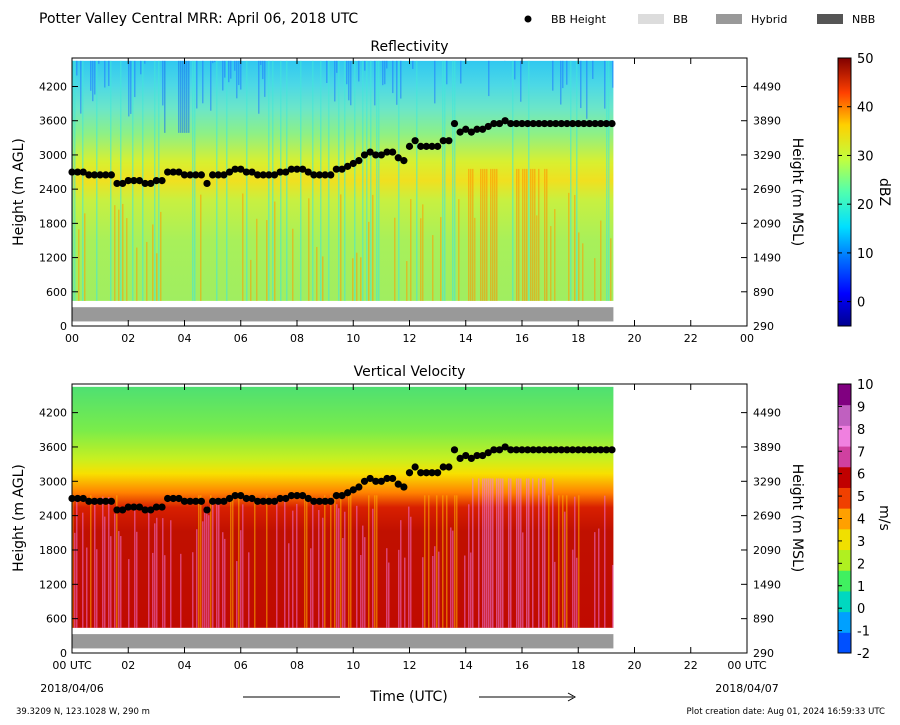  I want to click on colorbar-segment, so click(844, 519).